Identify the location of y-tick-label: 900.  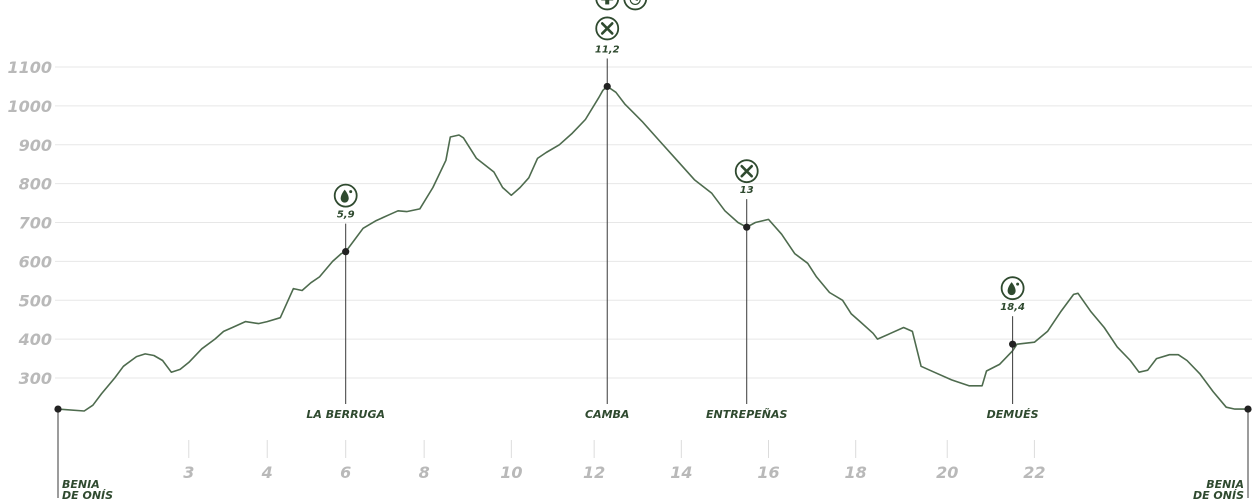
(35, 145).